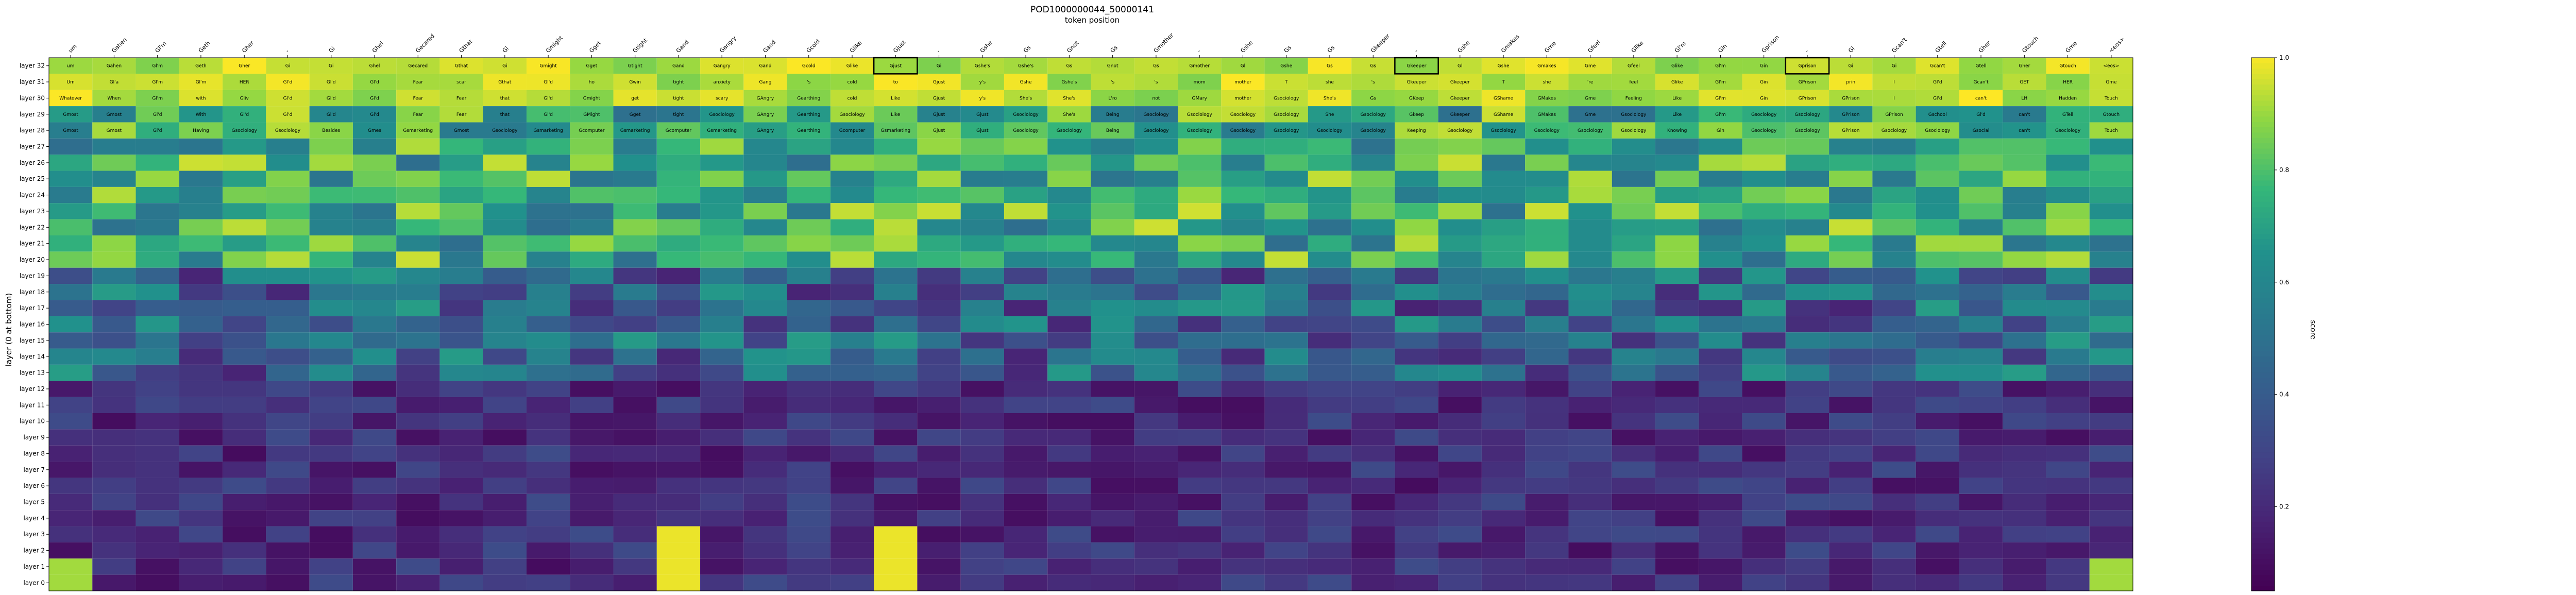  I want to click on cell-label: Gl, so click(1460, 66).